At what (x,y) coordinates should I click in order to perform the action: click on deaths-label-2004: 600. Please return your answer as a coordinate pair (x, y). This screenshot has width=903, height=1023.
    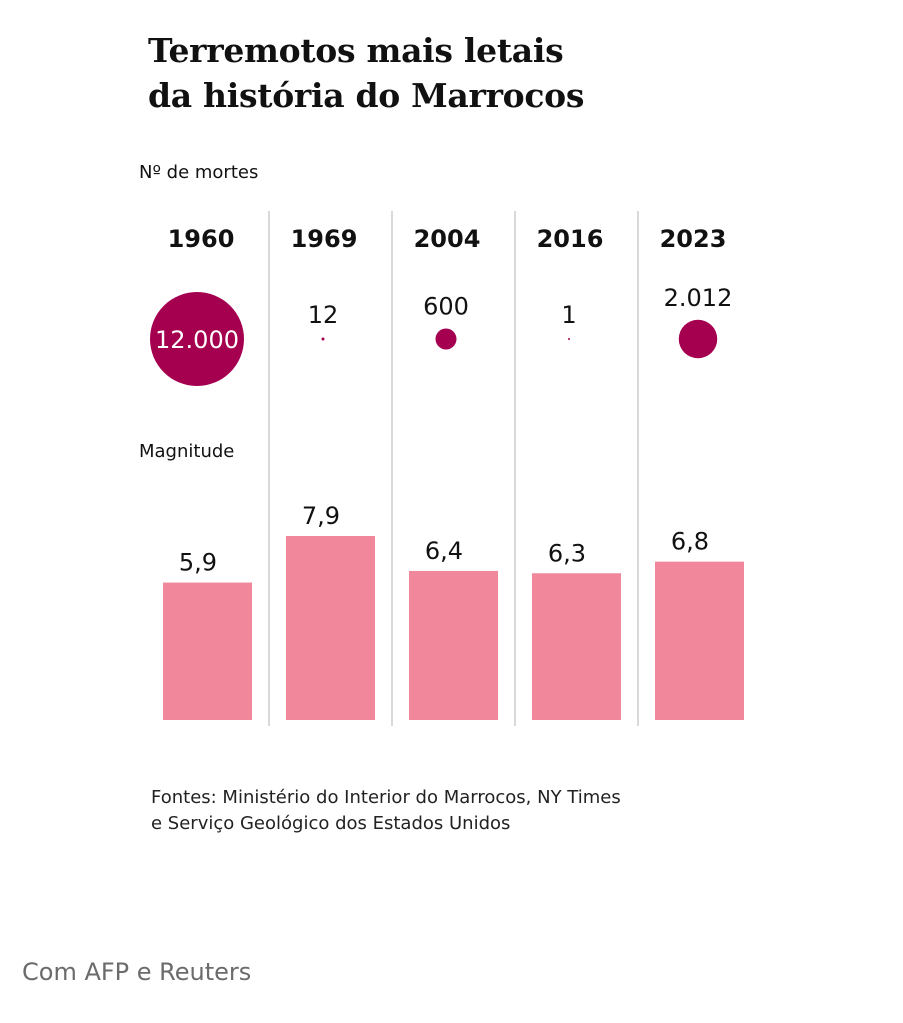
    Looking at the image, I should click on (446, 306).